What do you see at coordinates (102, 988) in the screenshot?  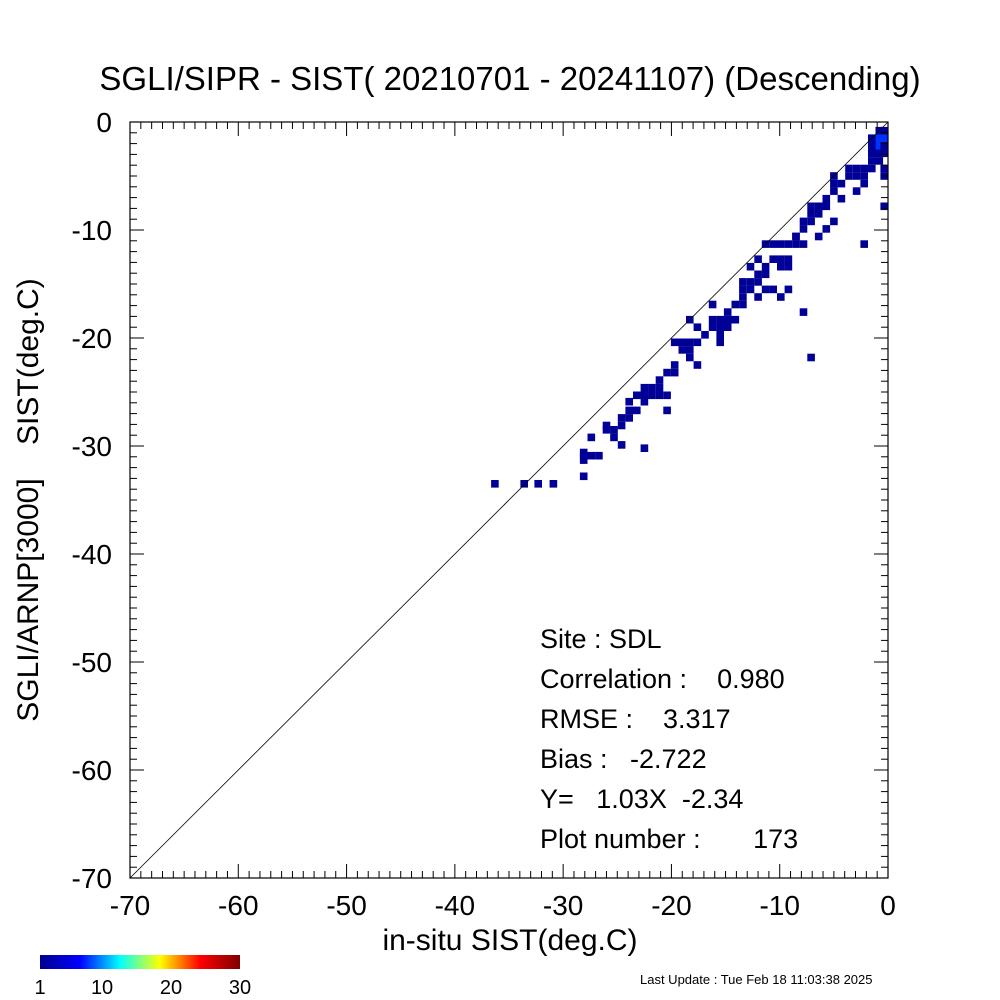 I see `colorbar-tick-label: 10` at bounding box center [102, 988].